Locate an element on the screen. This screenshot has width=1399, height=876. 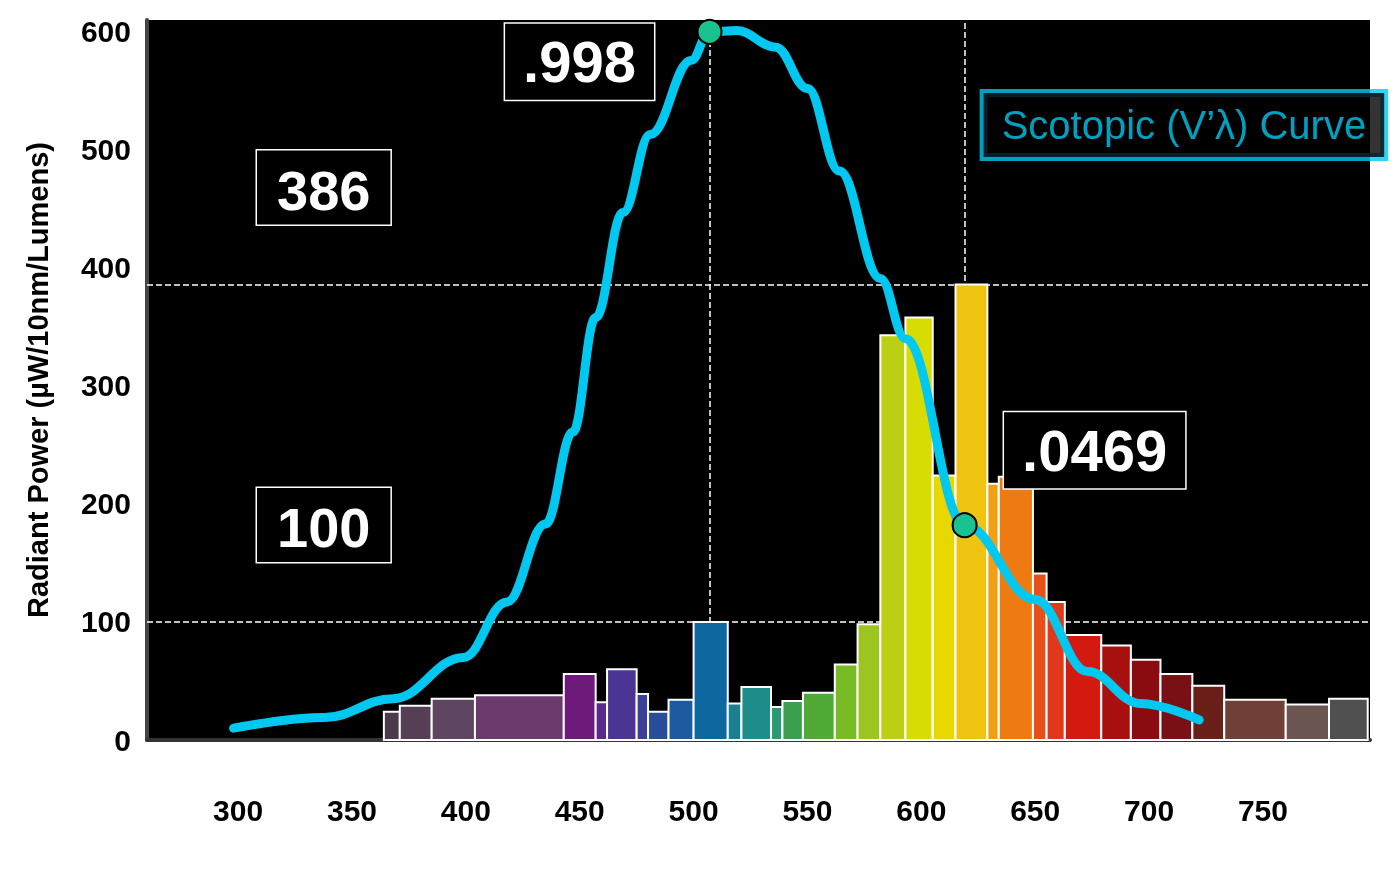
x-tick-label: 400 is located at coordinates (465, 810).